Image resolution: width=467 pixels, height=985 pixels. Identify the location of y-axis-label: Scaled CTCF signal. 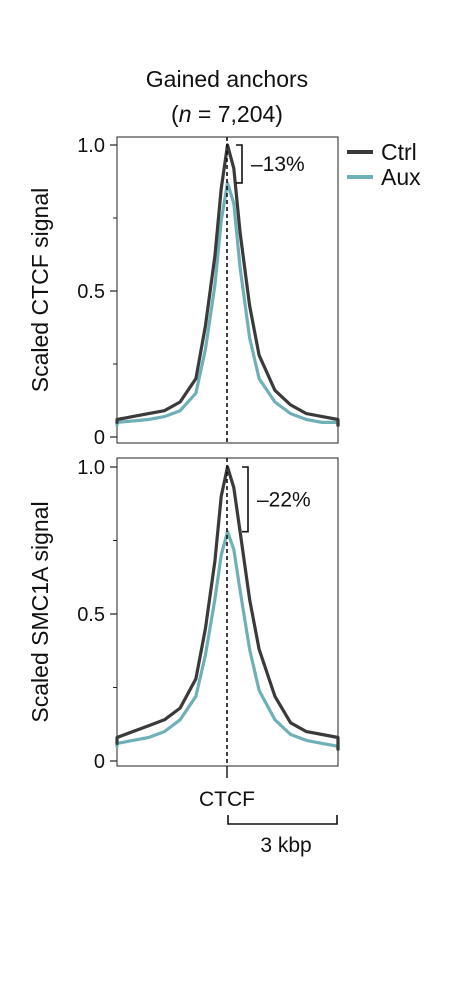
(40, 290).